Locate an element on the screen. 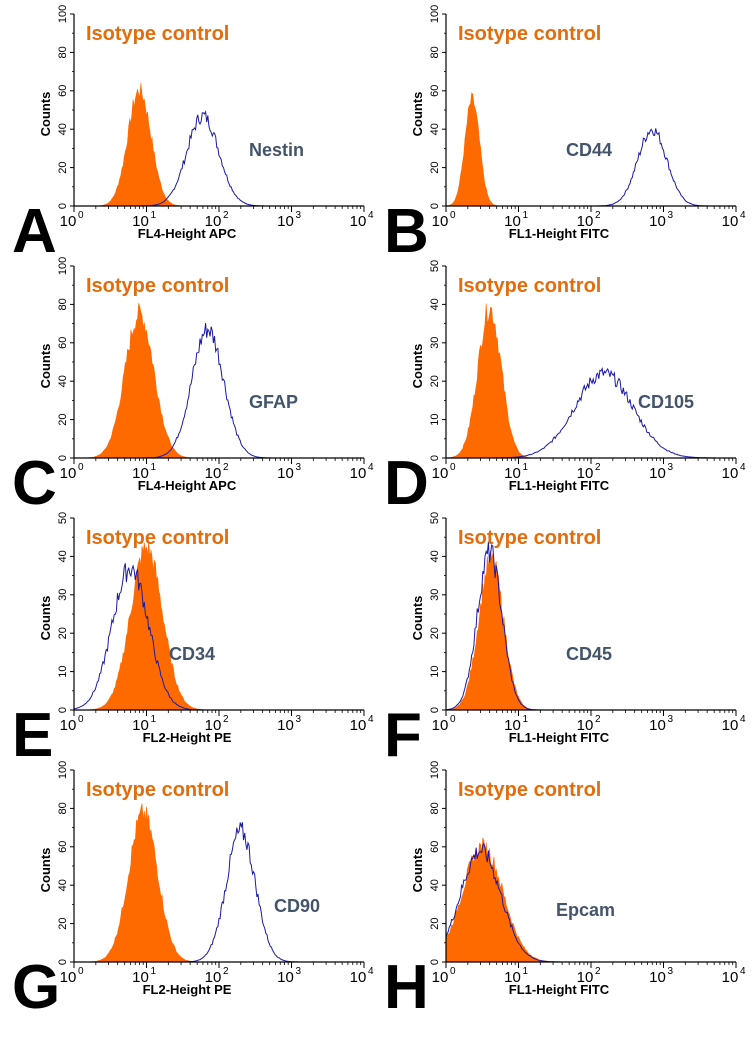 This screenshot has width=752, height=1037. panel-letter: E is located at coordinates (32, 735).